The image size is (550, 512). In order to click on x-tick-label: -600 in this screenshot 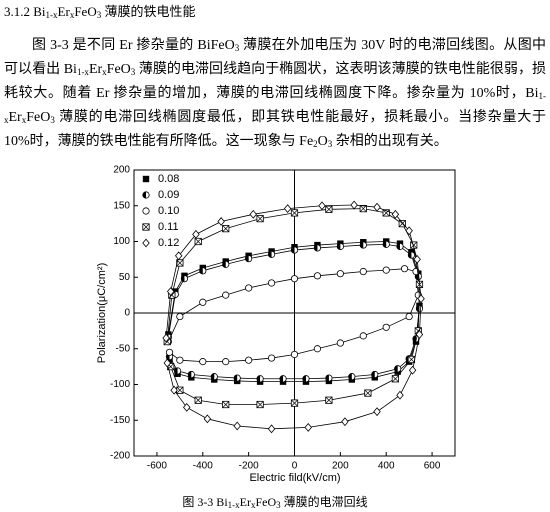, I will do `click(157, 466)`.